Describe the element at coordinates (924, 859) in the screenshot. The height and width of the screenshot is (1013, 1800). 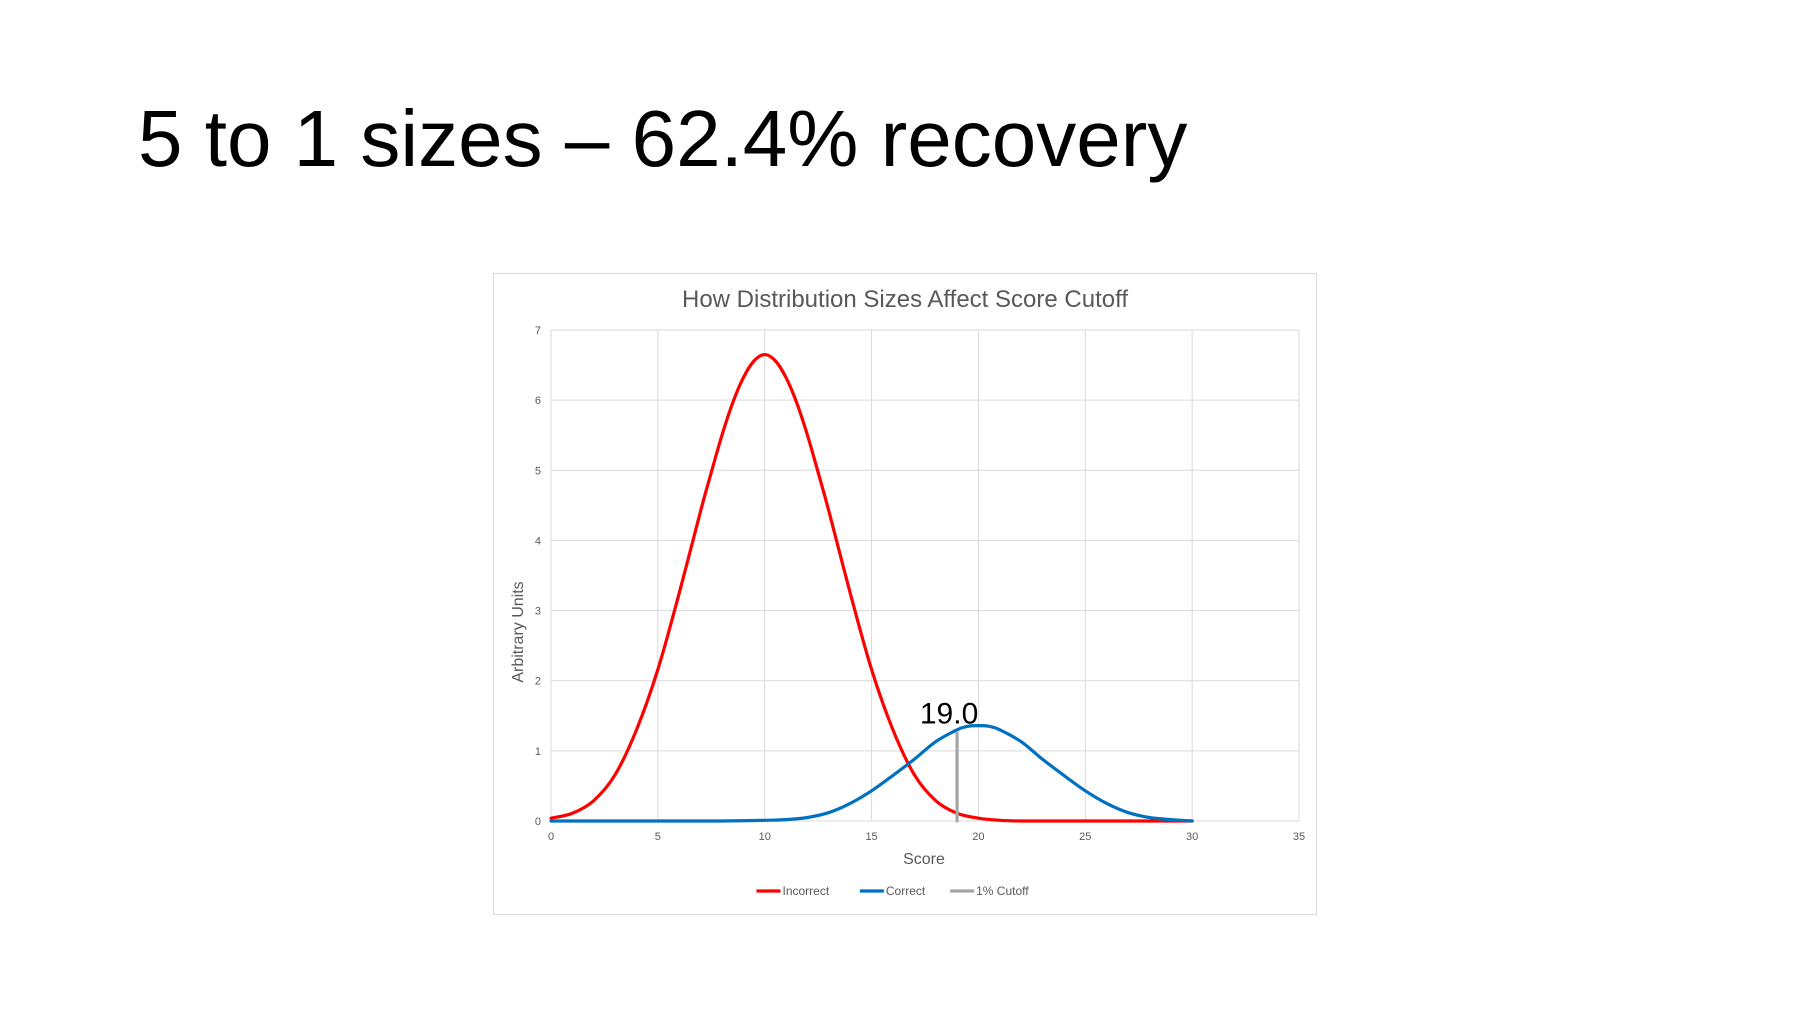
I see `x-axis-label: Score` at that location.